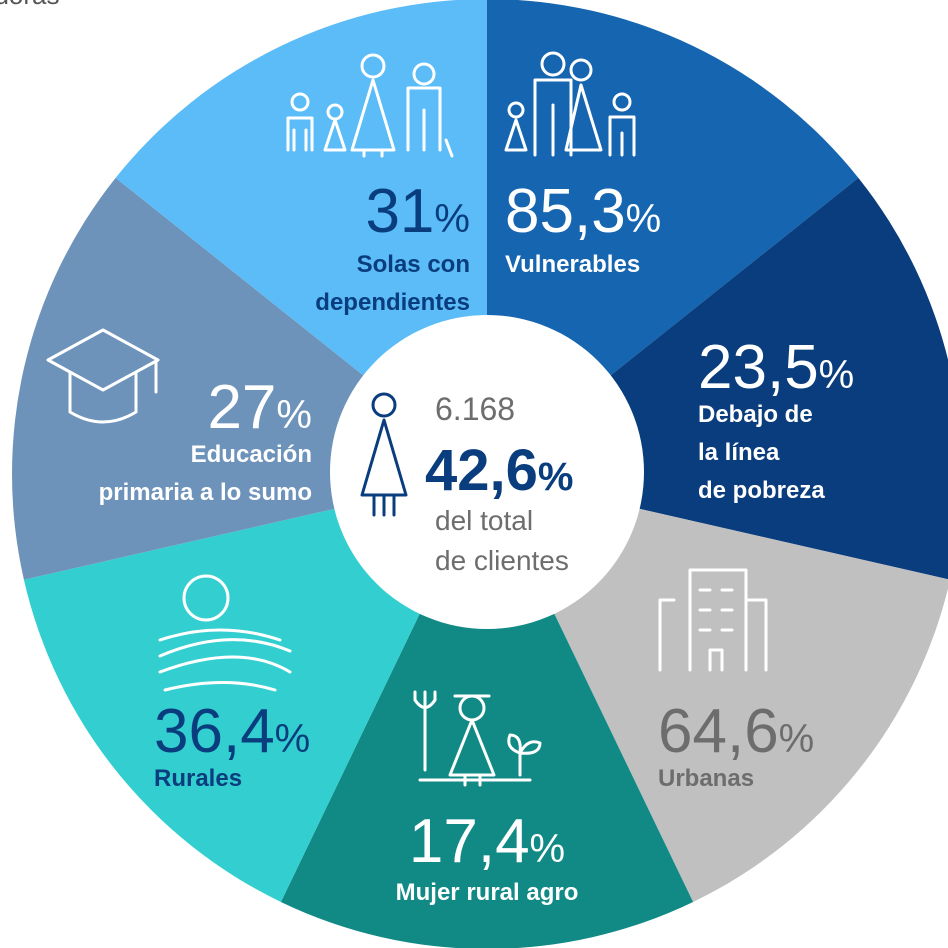 This screenshot has width=948, height=948. I want to click on center-caption: del total, so click(484, 520).